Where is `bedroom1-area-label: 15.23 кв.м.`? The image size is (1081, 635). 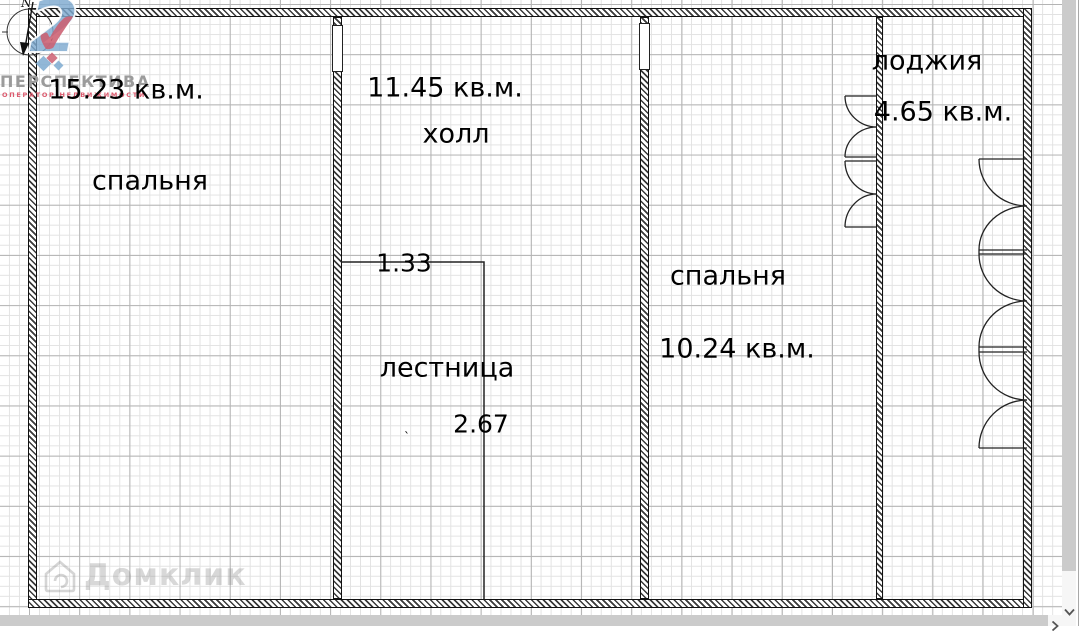
bedroom1-area-label: 15.23 кв.м. is located at coordinates (126, 90).